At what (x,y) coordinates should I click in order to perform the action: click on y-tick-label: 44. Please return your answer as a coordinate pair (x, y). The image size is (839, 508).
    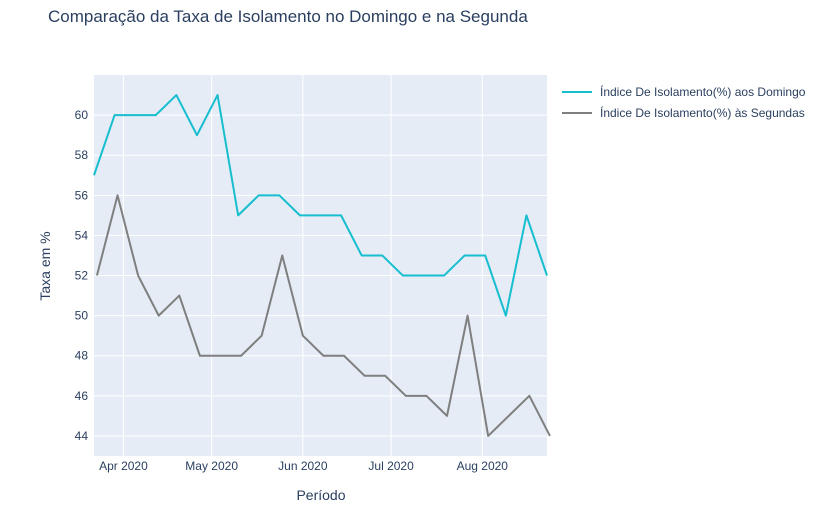
    Looking at the image, I should click on (82, 436).